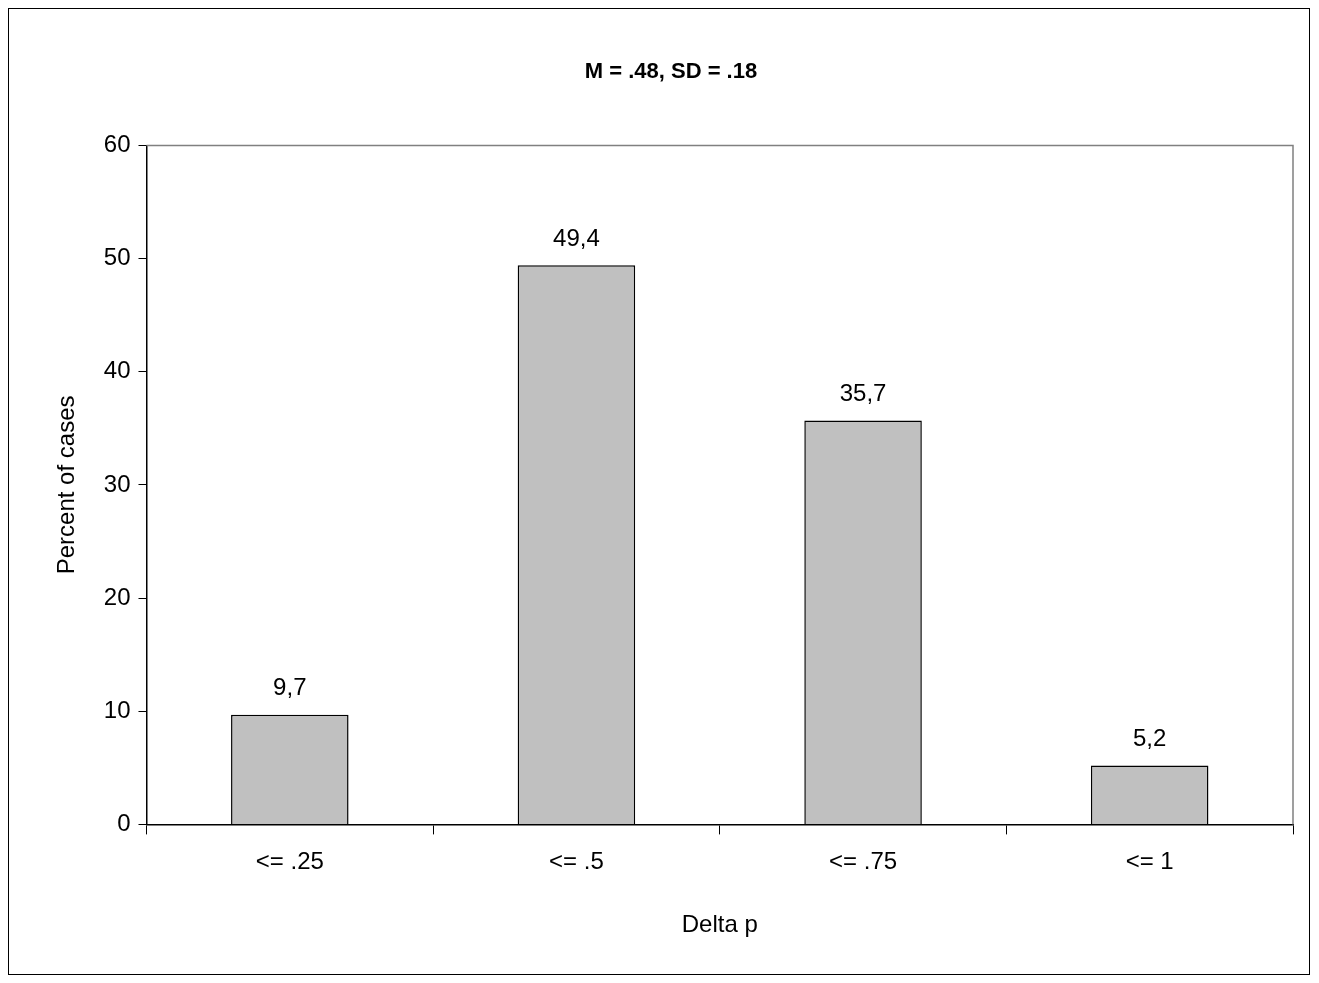  Describe the element at coordinates (576, 237) in the screenshot. I see `data-label: 49,4` at that location.